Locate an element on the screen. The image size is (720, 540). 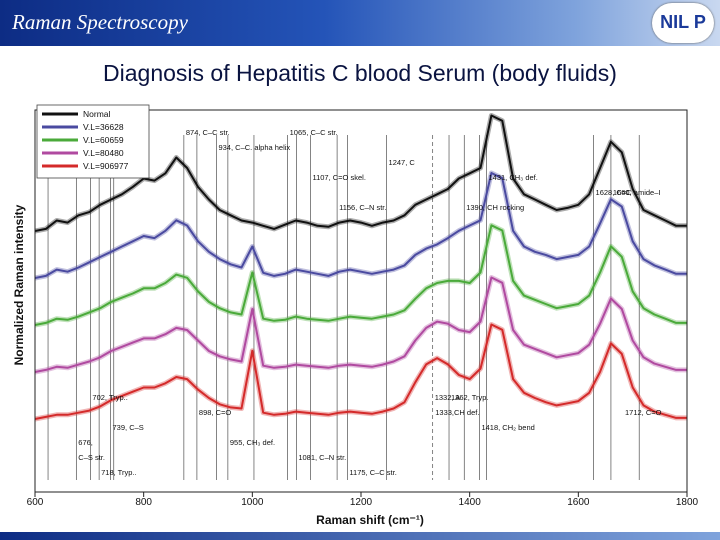
legend-label: V.L=36628 is located at coordinates (103, 127).